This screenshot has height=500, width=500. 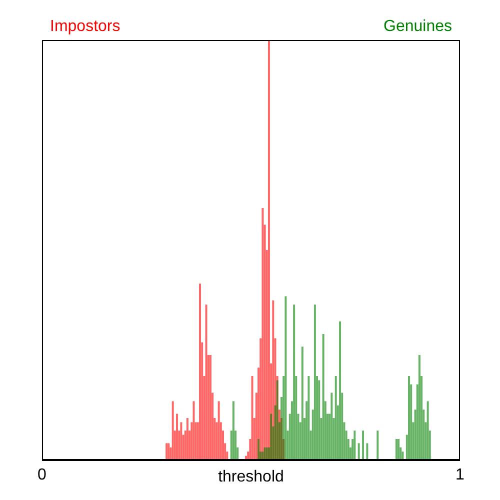 I want to click on x-tick-label: 1, so click(x=460, y=475).